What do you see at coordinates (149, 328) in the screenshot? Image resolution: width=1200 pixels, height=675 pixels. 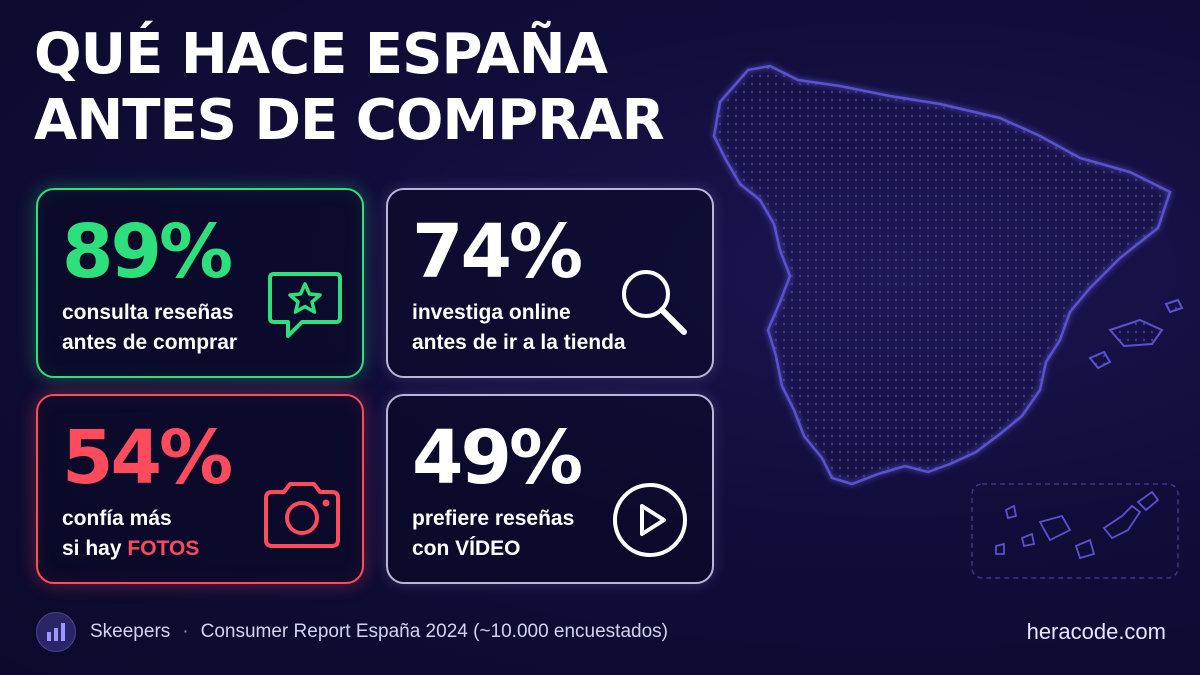 I see `stat-description: consulta reseñas antes de comprar` at bounding box center [149, 328].